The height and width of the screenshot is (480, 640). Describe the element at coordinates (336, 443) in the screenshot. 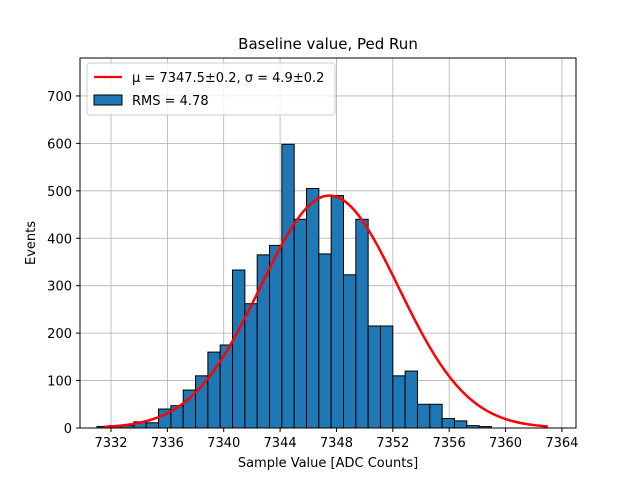

I see `x-tick-label: 7348` at that location.